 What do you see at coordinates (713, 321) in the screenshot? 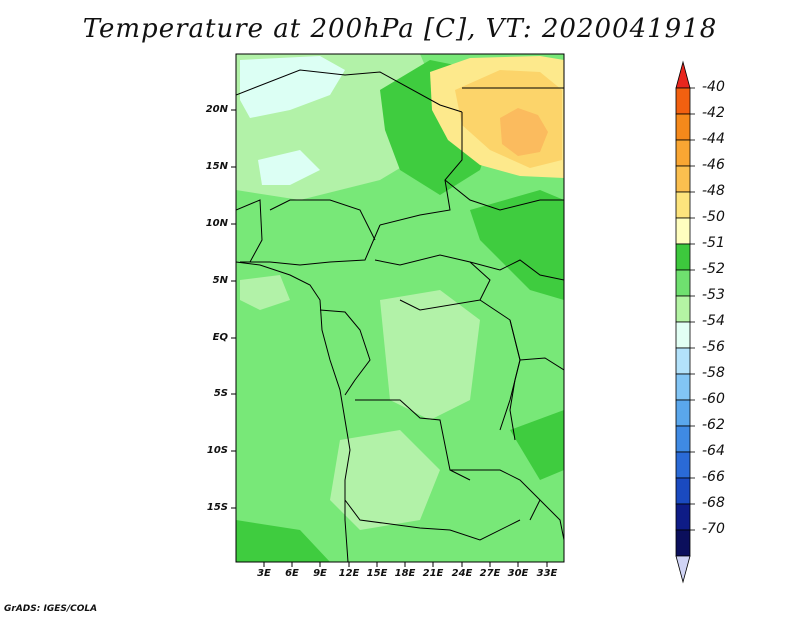
I see `colorbar-label-10: -54` at bounding box center [713, 321].